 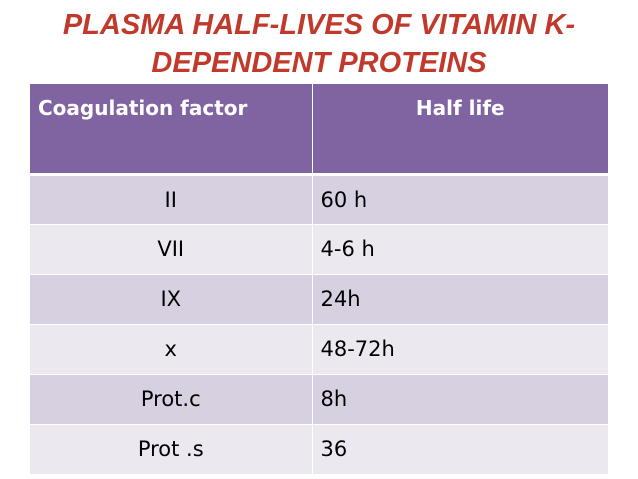 What do you see at coordinates (171, 349) in the screenshot?
I see `factor-cell: x` at bounding box center [171, 349].